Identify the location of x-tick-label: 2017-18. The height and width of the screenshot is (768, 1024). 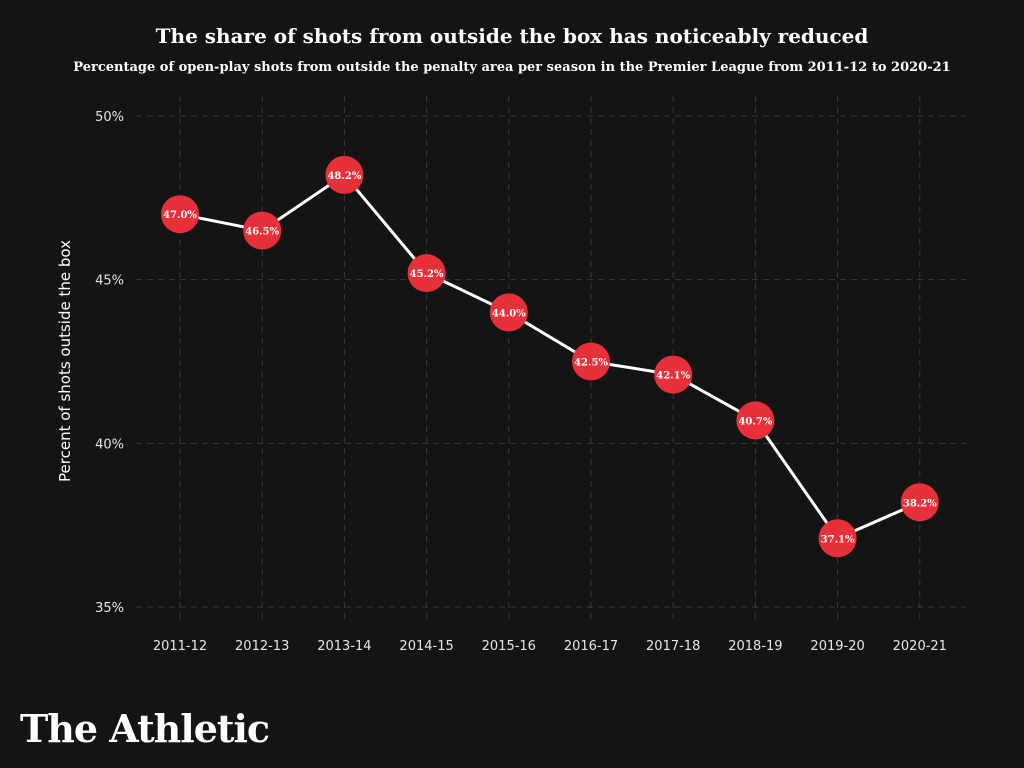
(673, 646).